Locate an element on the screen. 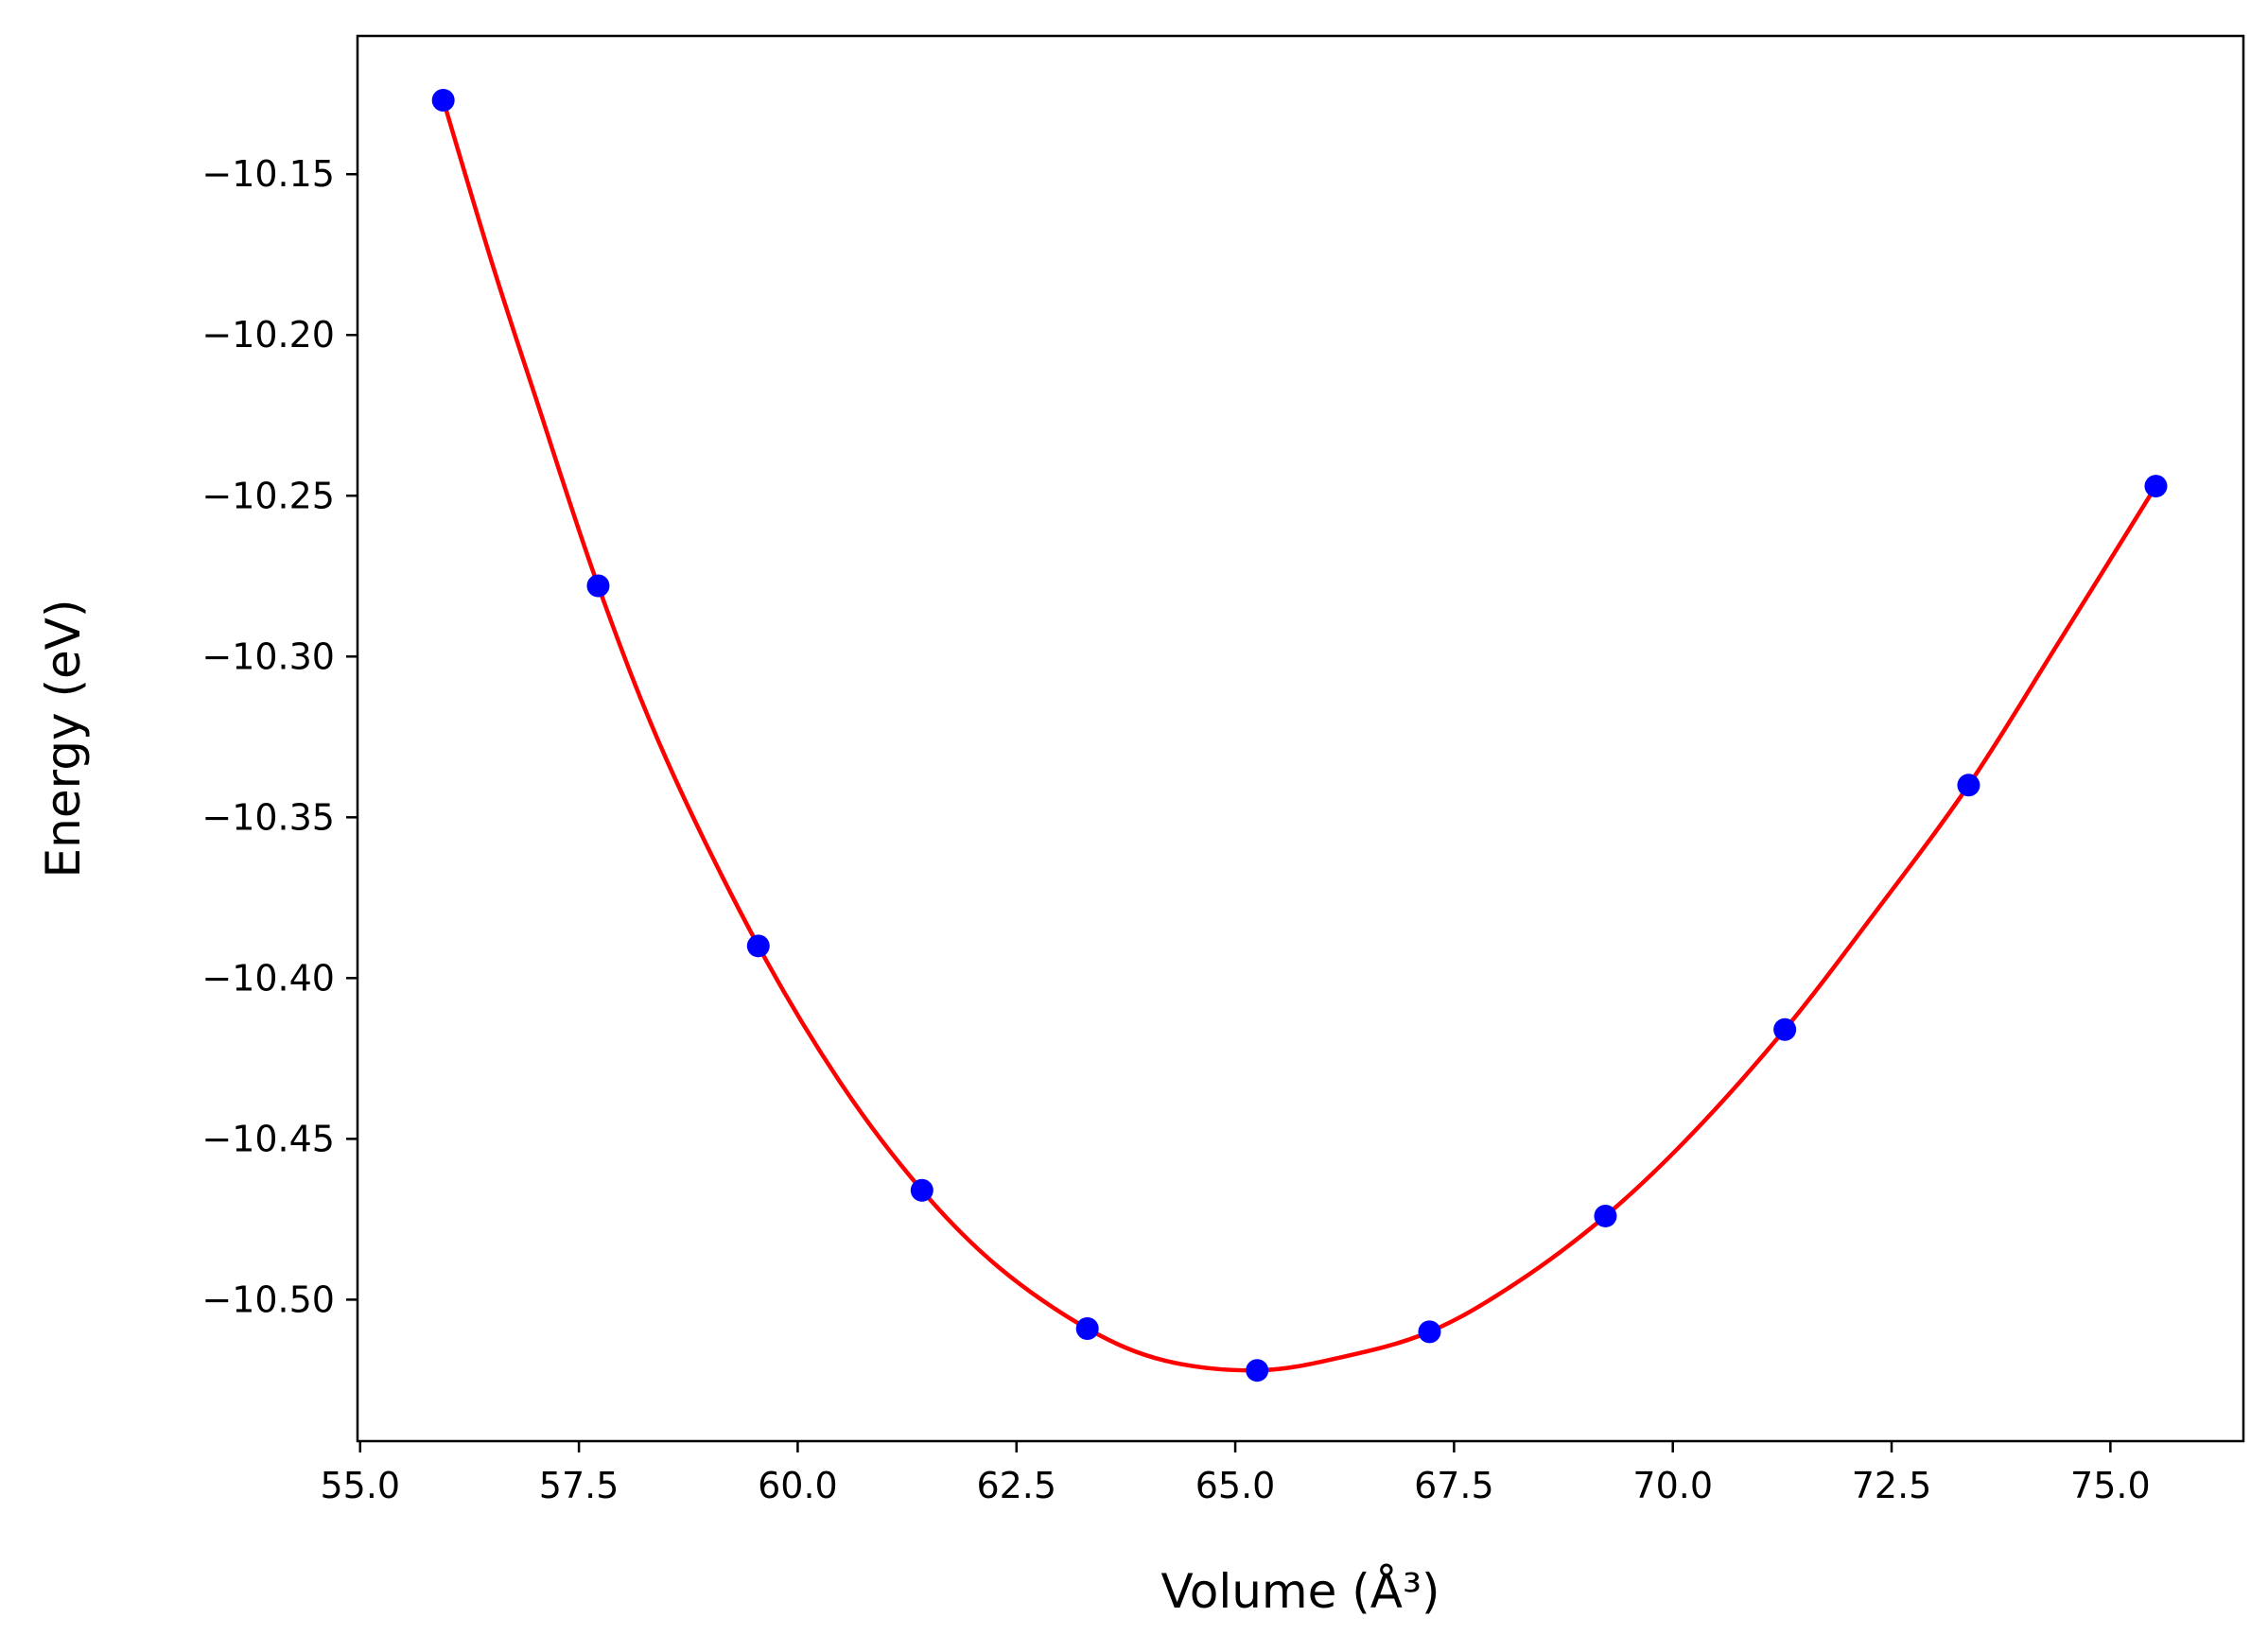 The image size is (2268, 1652). y-tick-label: −10.50 is located at coordinates (268, 1299).